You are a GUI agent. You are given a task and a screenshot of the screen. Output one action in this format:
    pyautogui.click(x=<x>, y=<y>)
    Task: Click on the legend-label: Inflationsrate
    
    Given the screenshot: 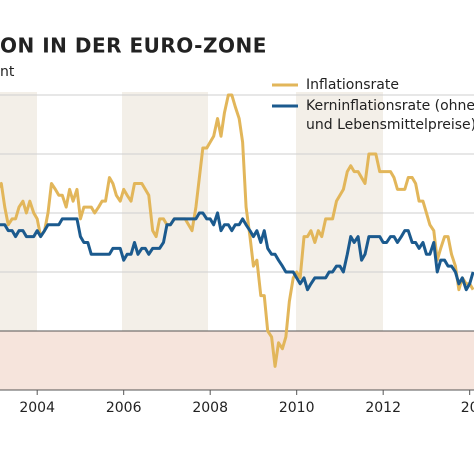 What is the action you would take?
    pyautogui.click(x=352, y=85)
    